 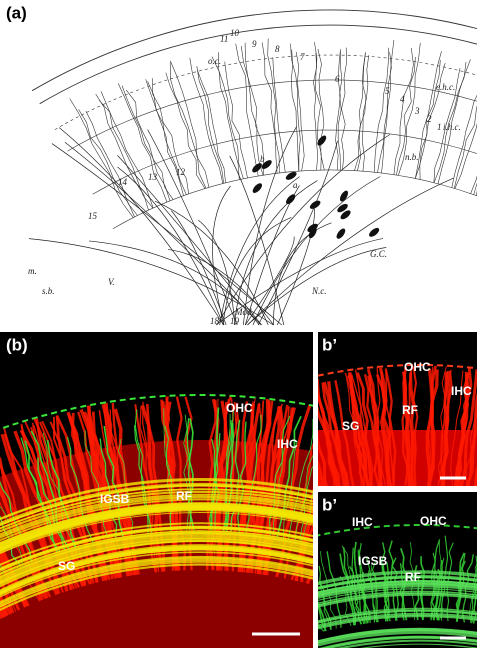 I want to click on structure-label: RF, so click(x=184, y=496).